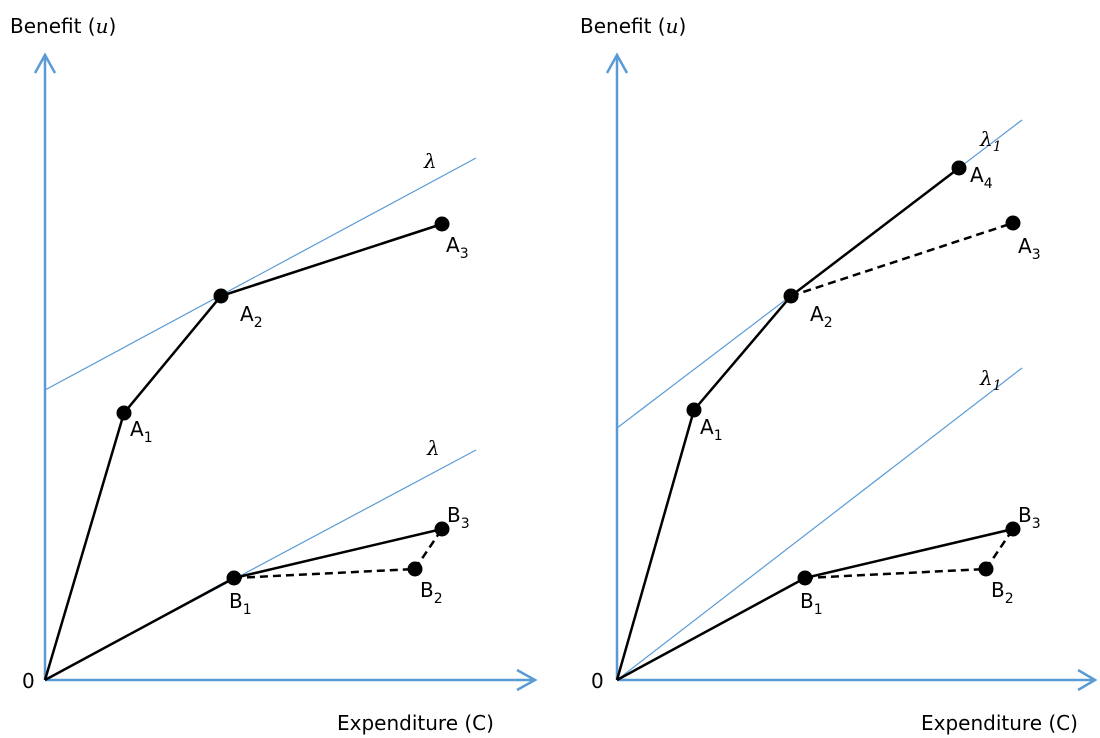 The width and height of the screenshot is (1100, 738). I want to click on left-label-a1: A1, so click(141, 431).